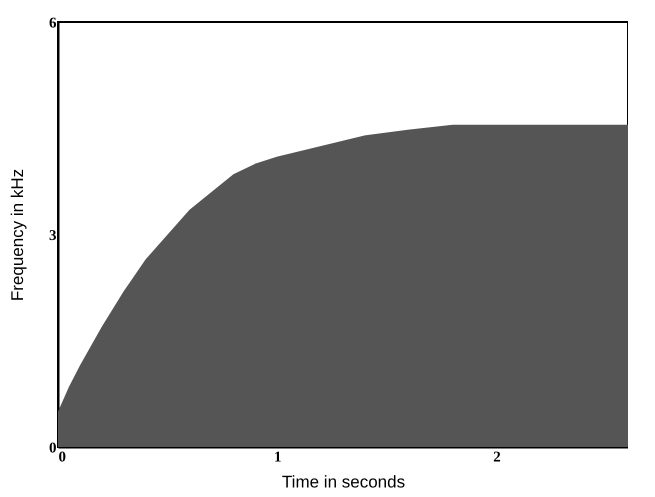  I want to click on y-axis-title: Frequency in kHz, so click(17, 235).